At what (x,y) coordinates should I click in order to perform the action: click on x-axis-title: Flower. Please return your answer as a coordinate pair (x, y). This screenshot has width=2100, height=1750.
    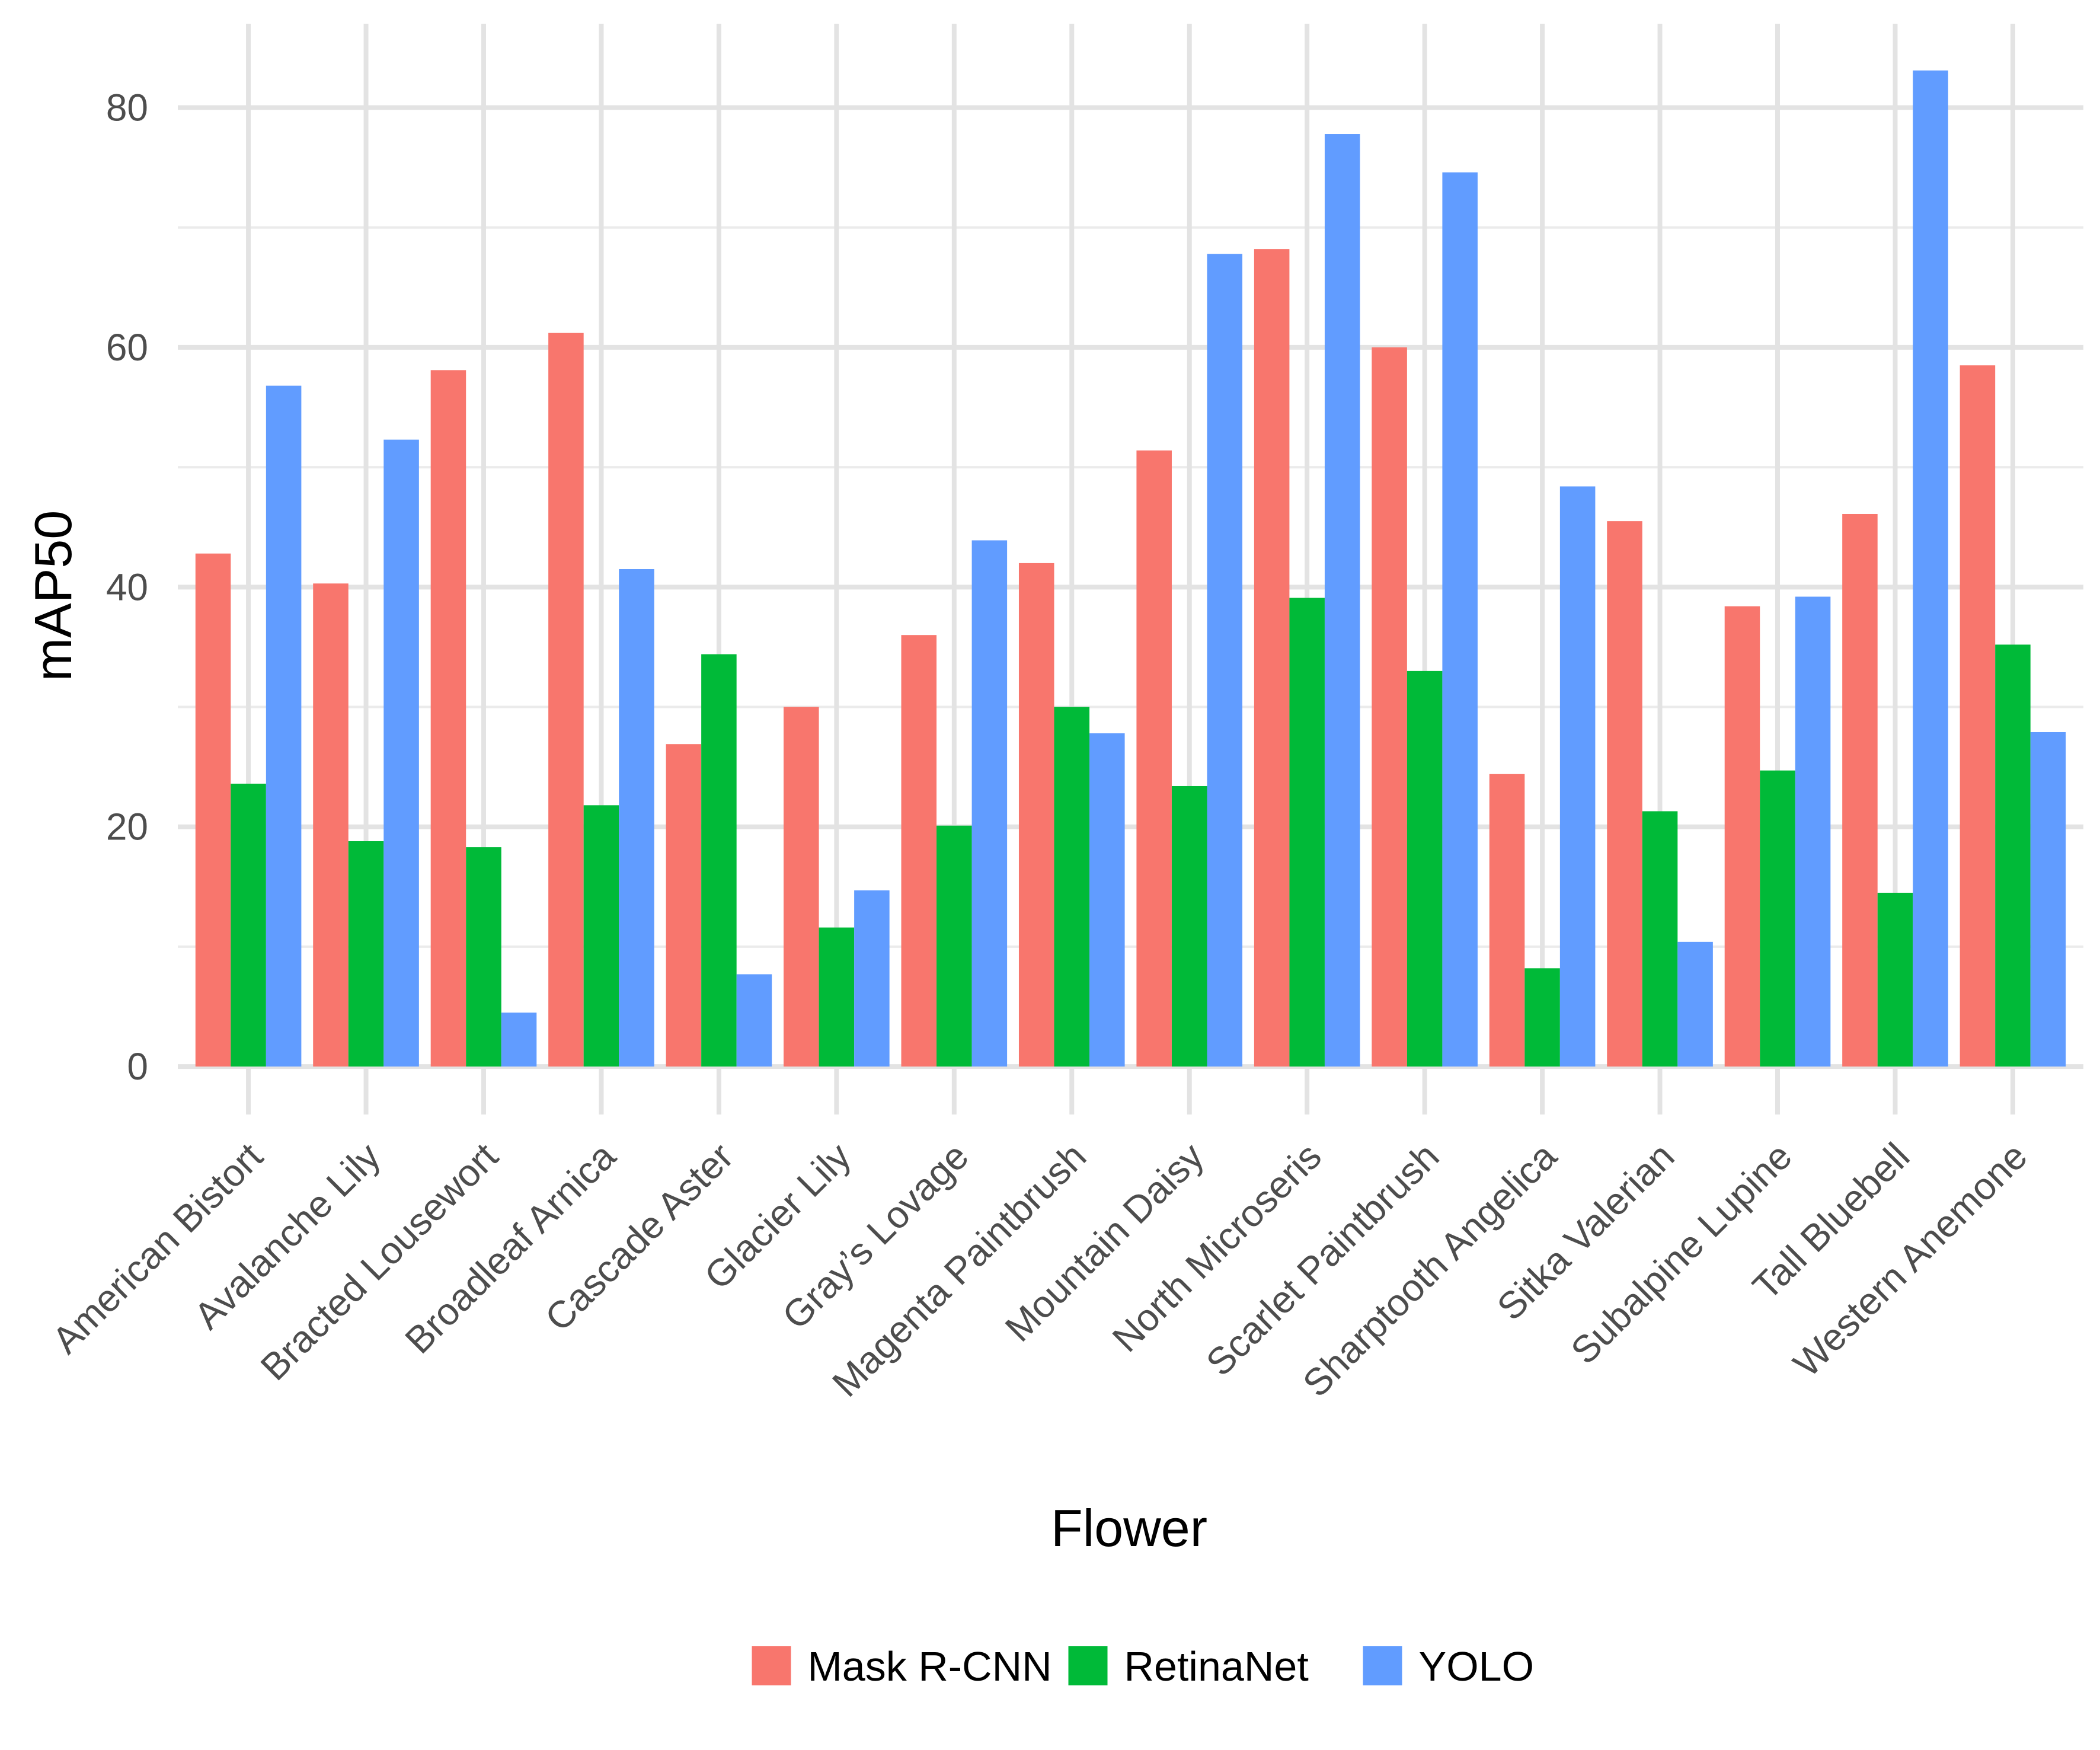
    Looking at the image, I should click on (1129, 1528).